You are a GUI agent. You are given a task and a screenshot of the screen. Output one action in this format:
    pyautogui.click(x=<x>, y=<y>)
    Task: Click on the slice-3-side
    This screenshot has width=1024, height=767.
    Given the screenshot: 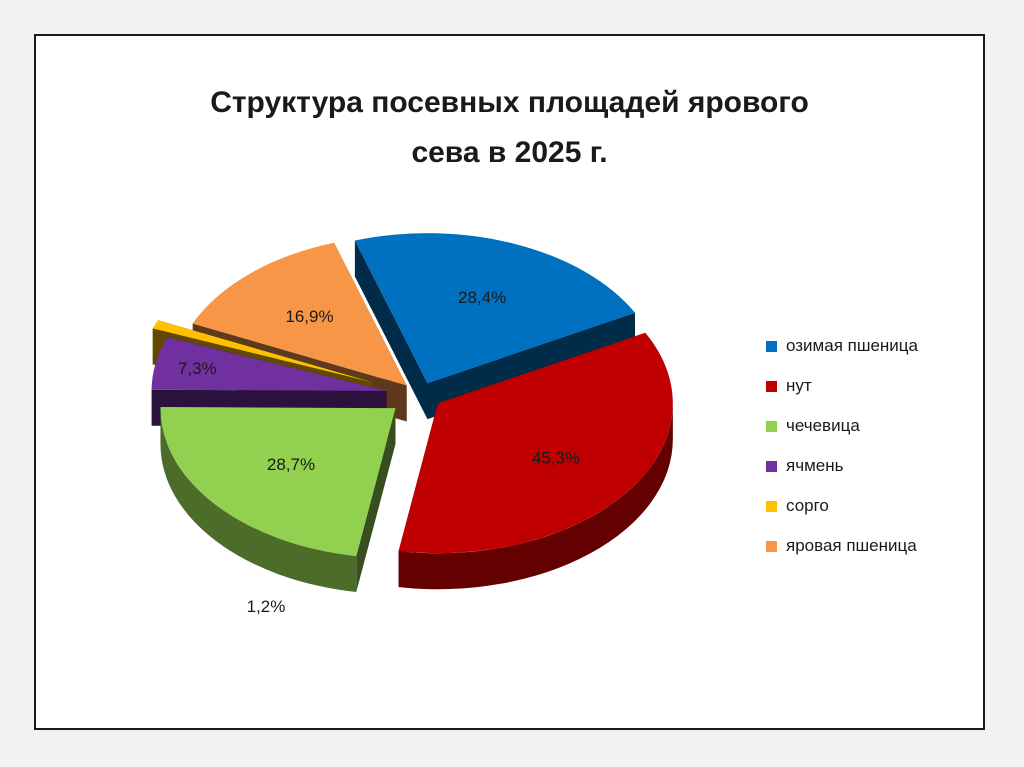 What is the action you would take?
    pyautogui.click(x=258, y=500)
    